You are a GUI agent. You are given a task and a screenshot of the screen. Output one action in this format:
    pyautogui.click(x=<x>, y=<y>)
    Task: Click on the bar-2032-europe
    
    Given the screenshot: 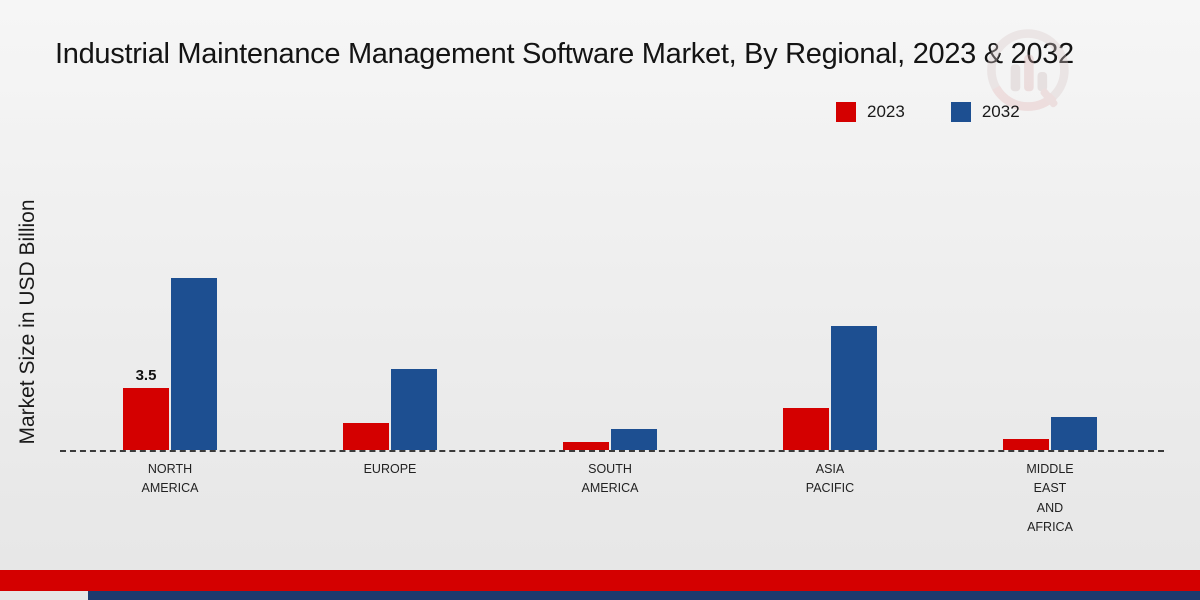 What is the action you would take?
    pyautogui.click(x=414, y=409)
    